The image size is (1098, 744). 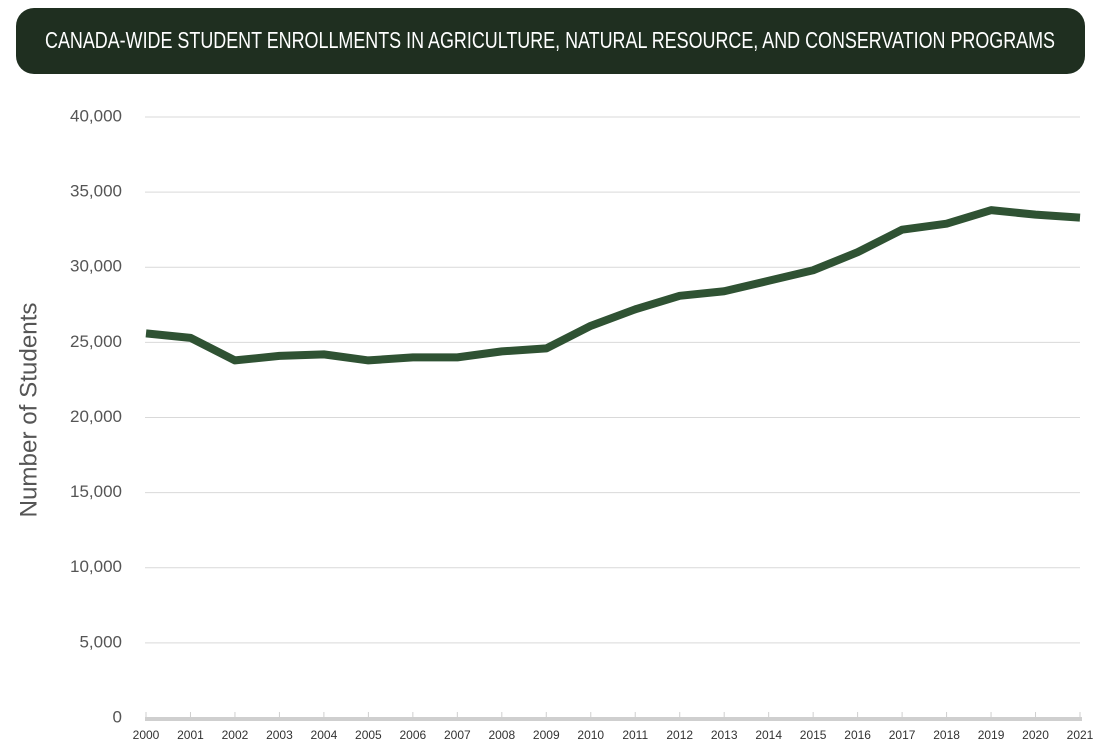 I want to click on x-tick-label: 2011, so click(x=635, y=735).